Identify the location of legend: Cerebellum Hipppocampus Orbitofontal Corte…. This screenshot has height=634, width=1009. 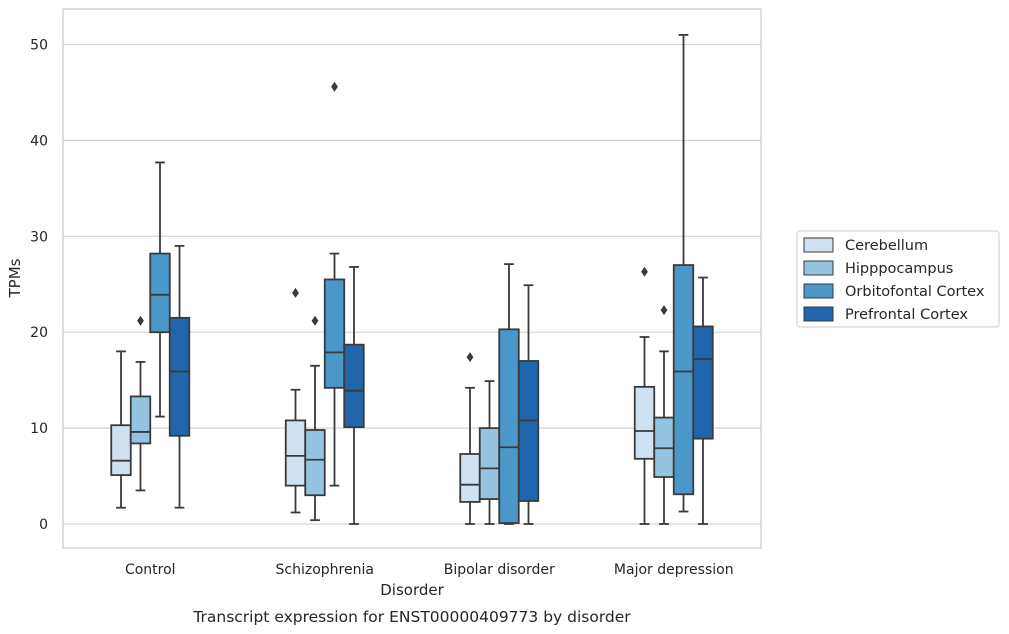
(898, 279).